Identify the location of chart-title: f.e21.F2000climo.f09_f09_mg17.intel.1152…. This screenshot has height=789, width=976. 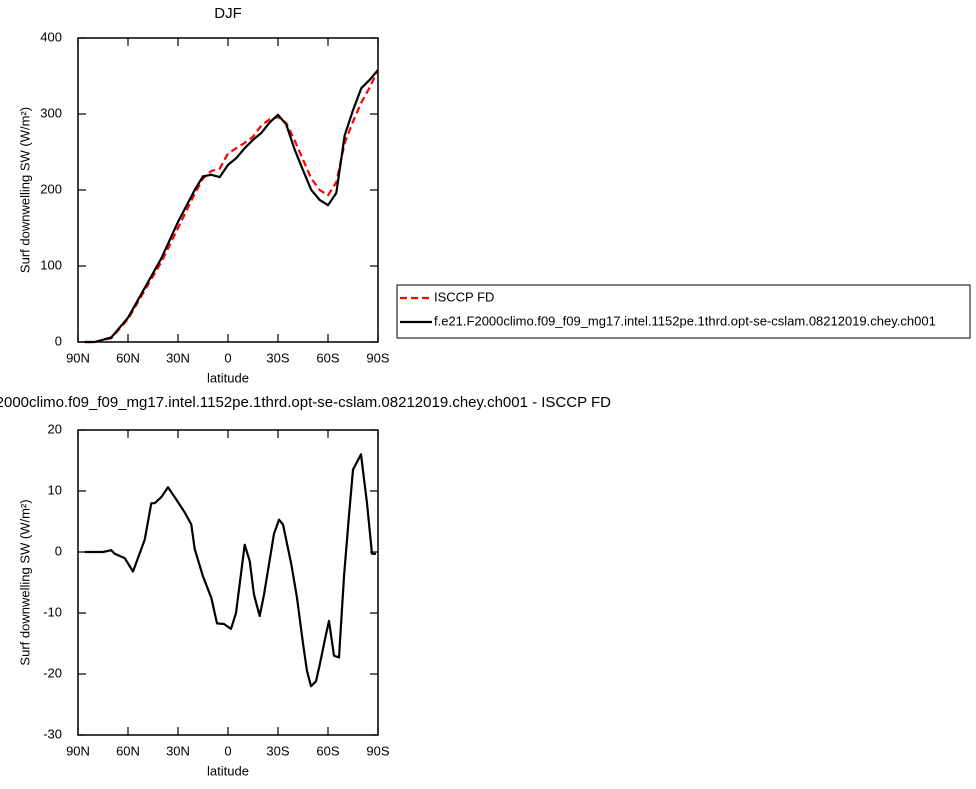
(305, 402).